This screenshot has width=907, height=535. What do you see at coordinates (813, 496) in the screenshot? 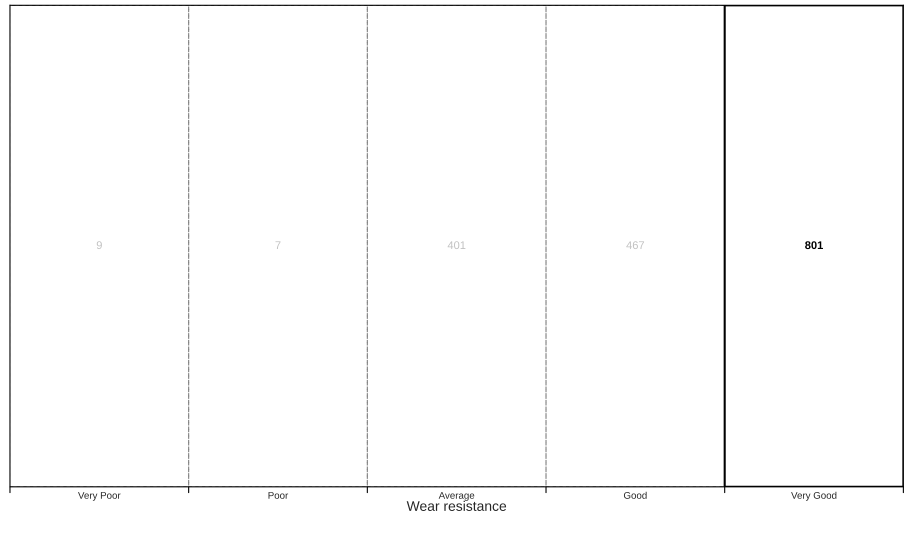
I see `category-label: Very Good` at bounding box center [813, 496].